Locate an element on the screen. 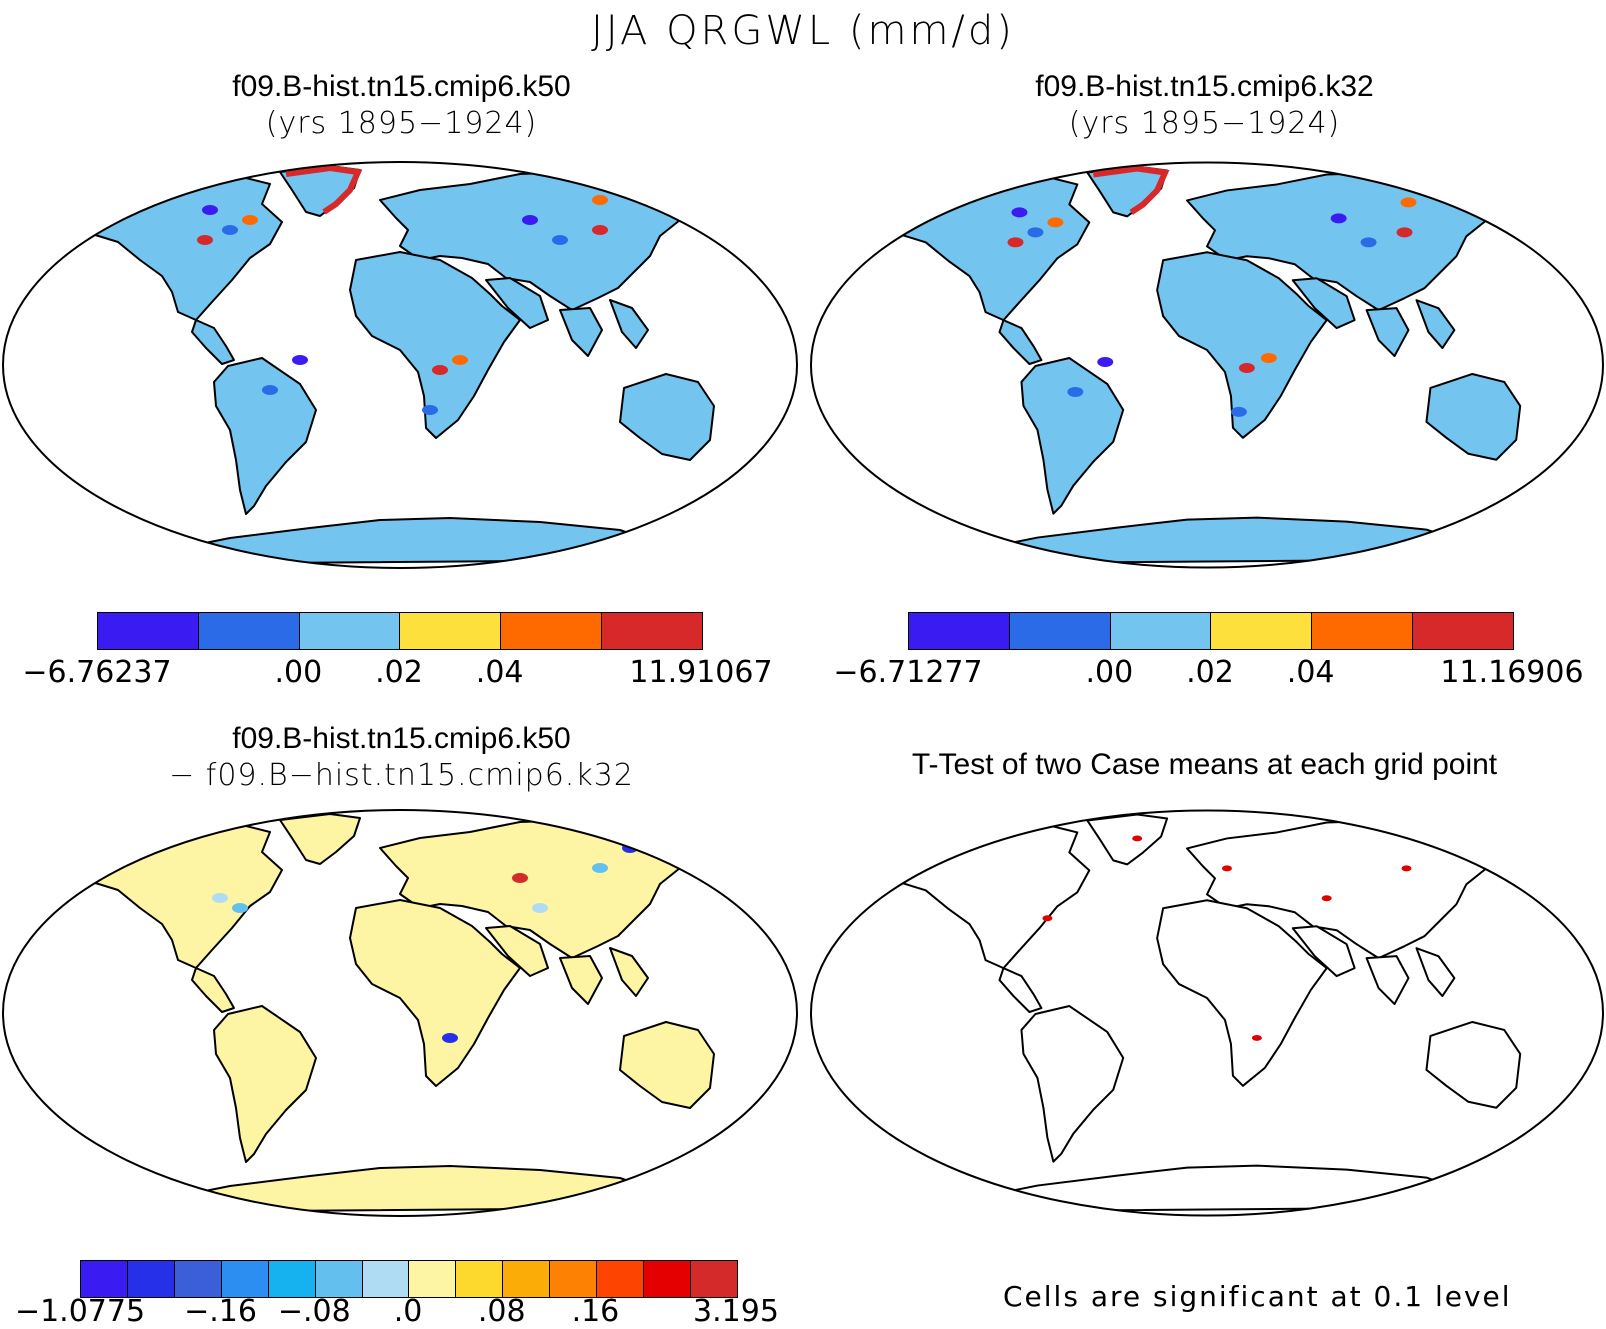 Image resolution: width=1606 pixels, height=1329 pixels. panel-title-diff-line2: − f09.B−hist.tn15.cmip6.k32 is located at coordinates (401, 775).